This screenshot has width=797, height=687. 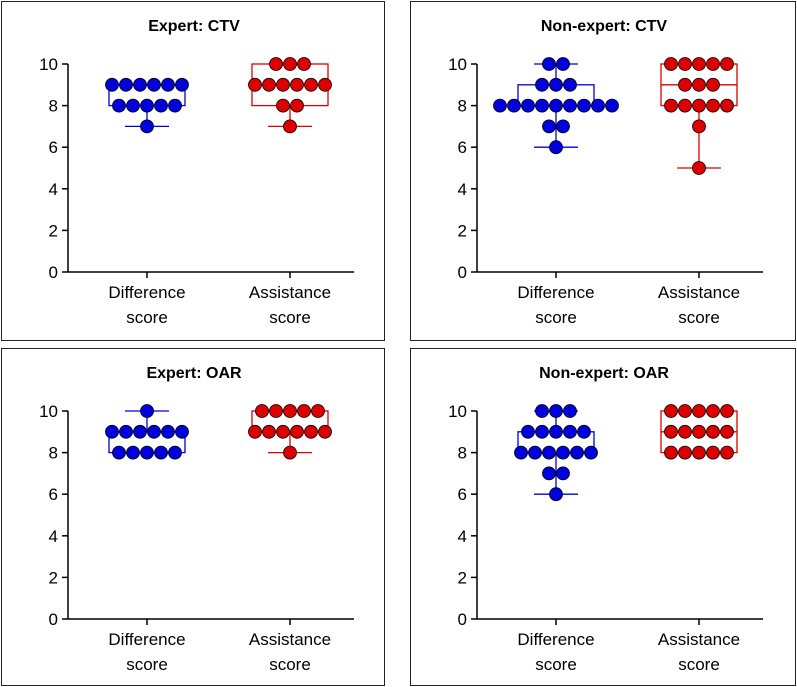 I want to click on y-tick-label: 8, so click(x=53, y=106).